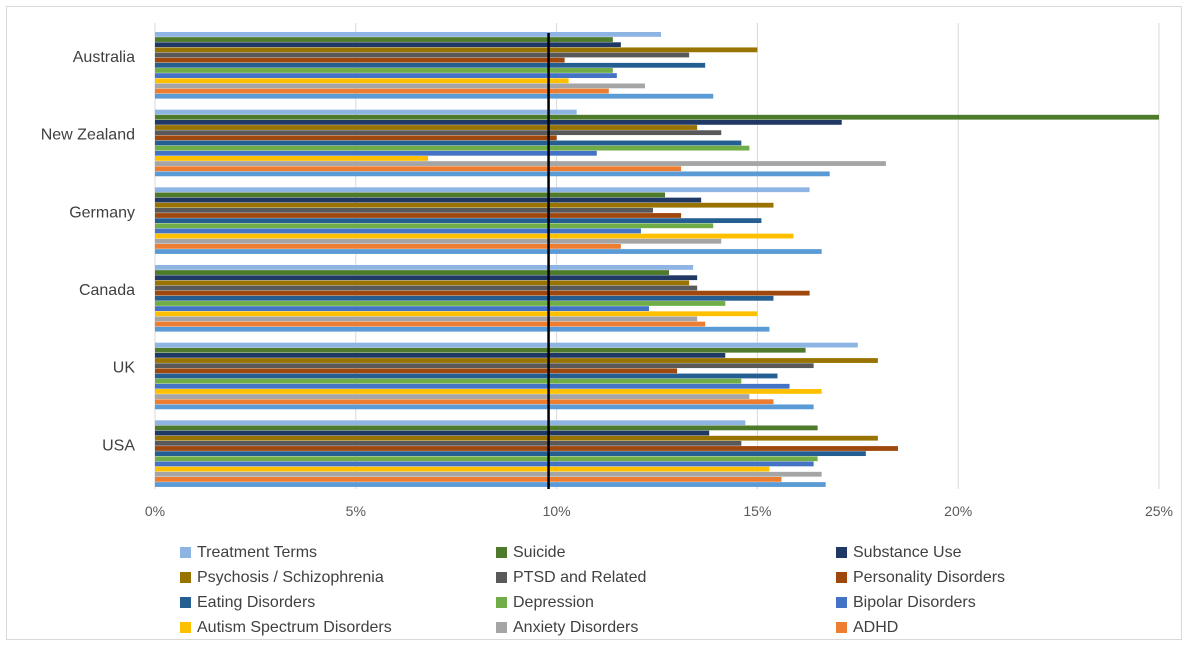  I want to click on x-tick-label: 15%, so click(757, 511).